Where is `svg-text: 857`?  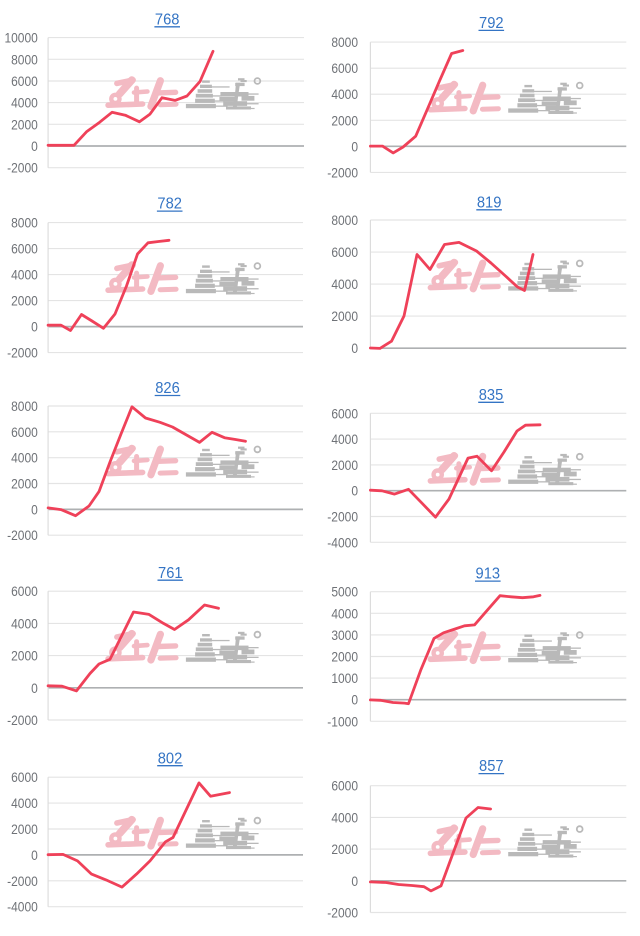 svg-text: 857 is located at coordinates (491, 767).